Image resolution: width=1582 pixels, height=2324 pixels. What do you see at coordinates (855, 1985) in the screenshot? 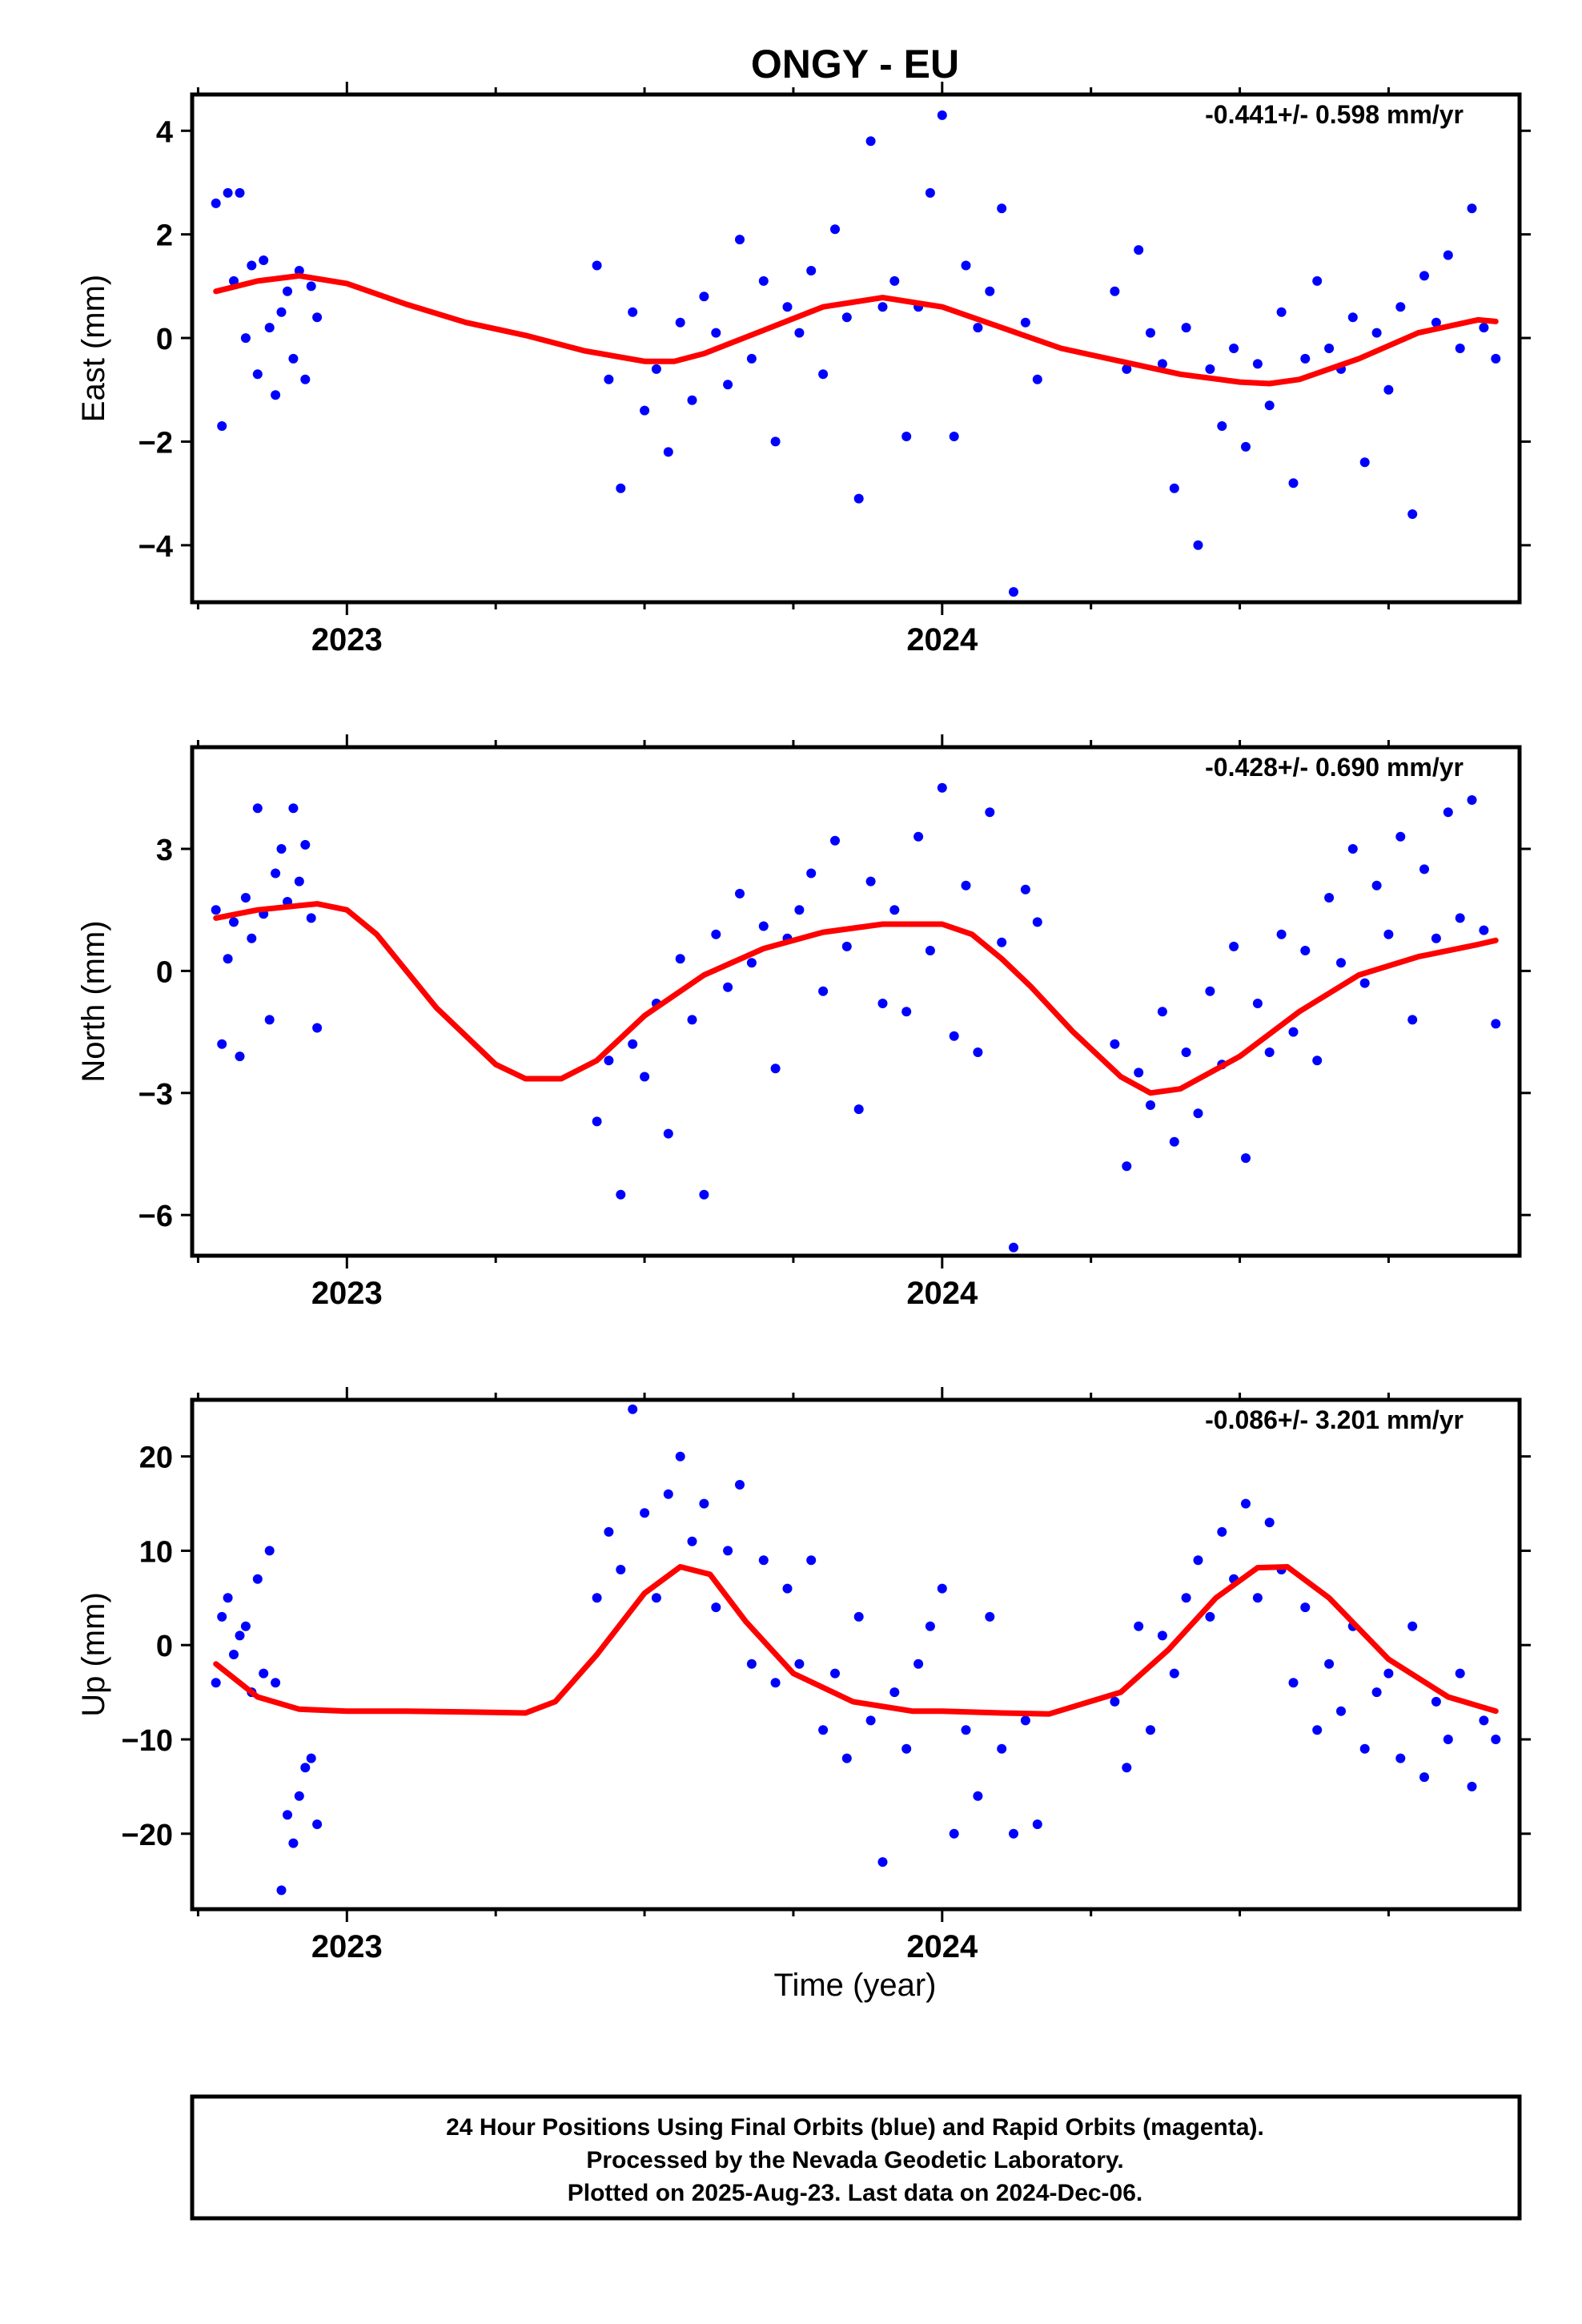
I see `x-axis-label: Time (year)` at bounding box center [855, 1985].